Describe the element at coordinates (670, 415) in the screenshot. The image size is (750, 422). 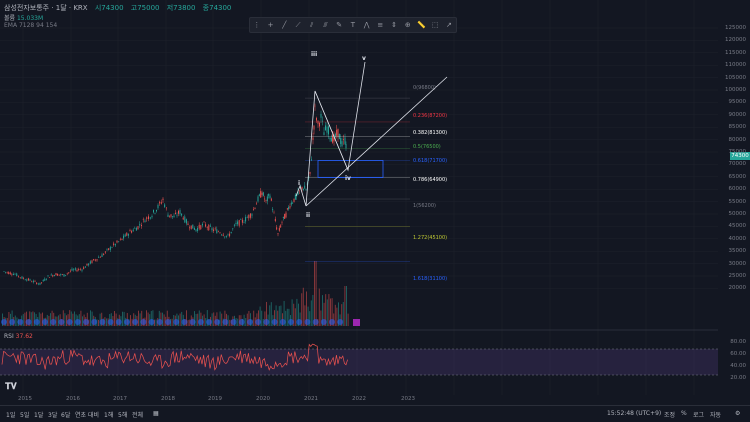
I see `adjust-toggle: 조정` at that location.